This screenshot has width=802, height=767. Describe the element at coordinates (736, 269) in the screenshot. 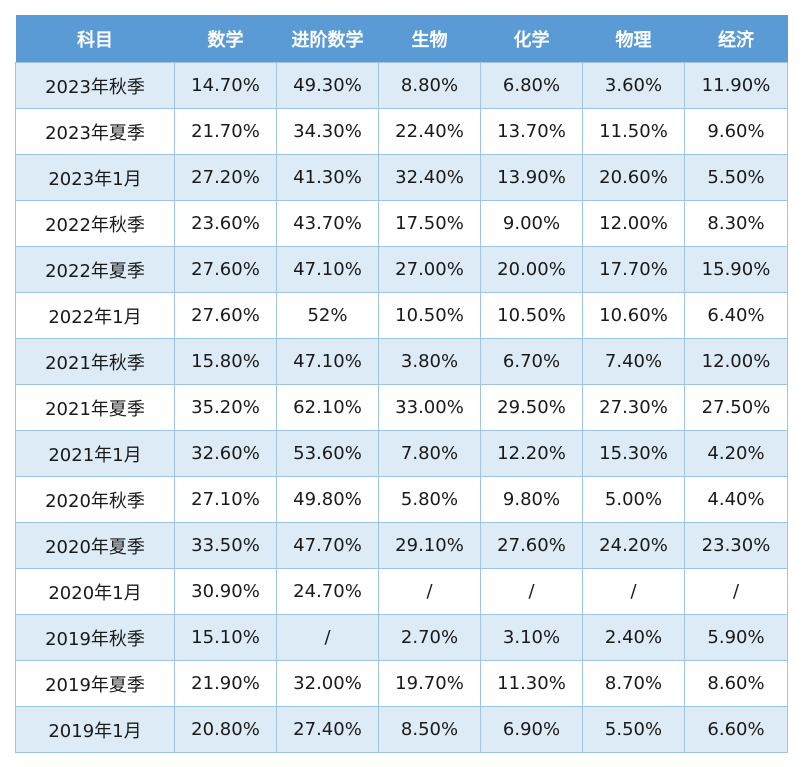

I see `economics-cell: 15.90%` at that location.